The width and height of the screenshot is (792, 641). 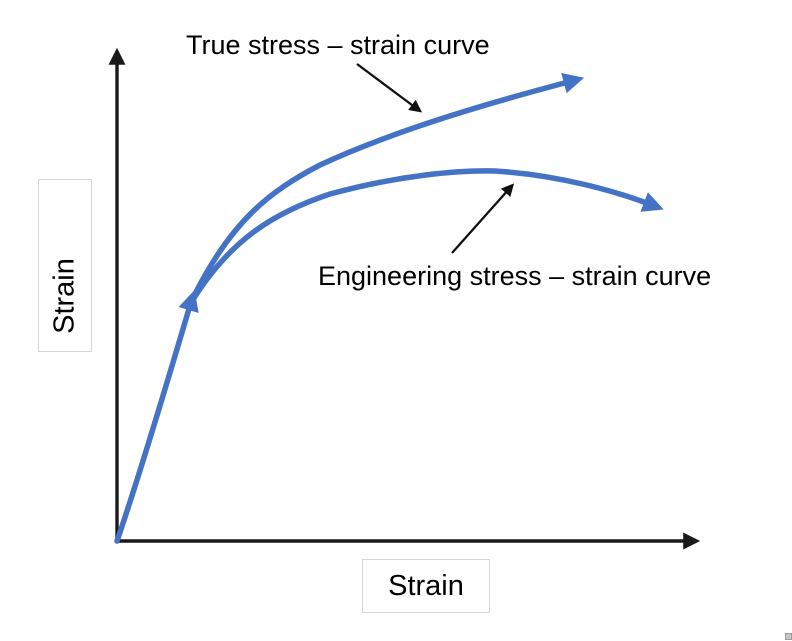 I want to click on x-axis-label-box: Strain, so click(x=426, y=586).